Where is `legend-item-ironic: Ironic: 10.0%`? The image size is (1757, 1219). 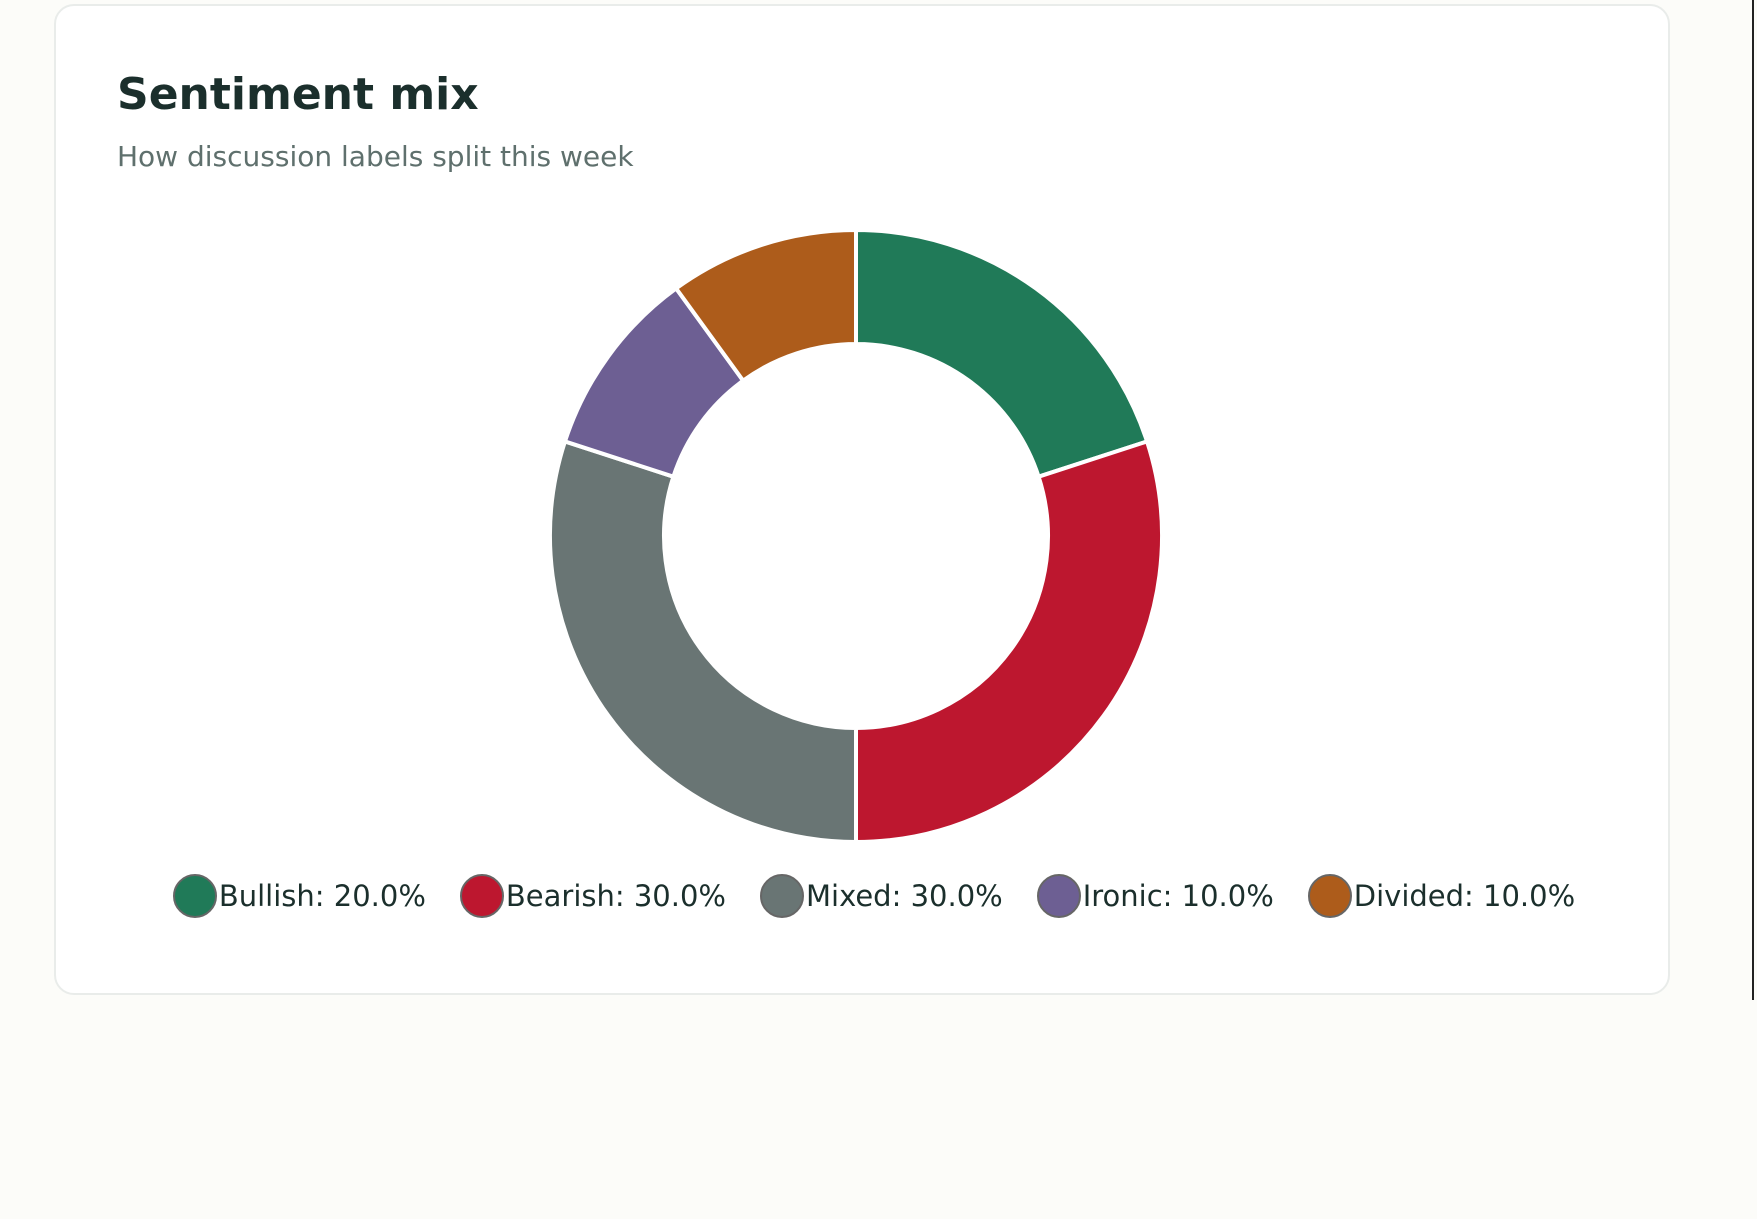
legend-item-ironic: Ironic: 10.0% is located at coordinates (1155, 896).